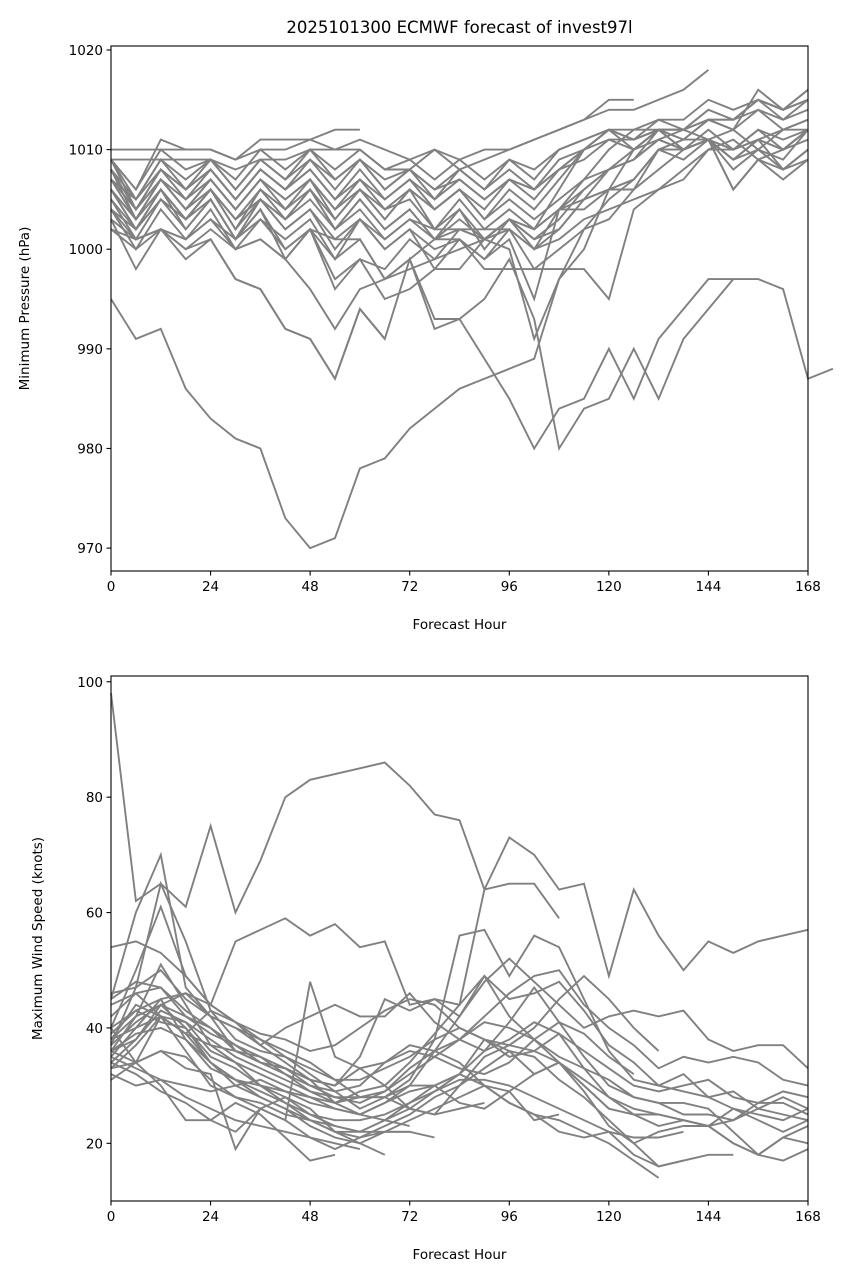 The image size is (843, 1279). What do you see at coordinates (808, 587) in the screenshot?
I see `pressure-x-tick-label: 168` at bounding box center [808, 587].